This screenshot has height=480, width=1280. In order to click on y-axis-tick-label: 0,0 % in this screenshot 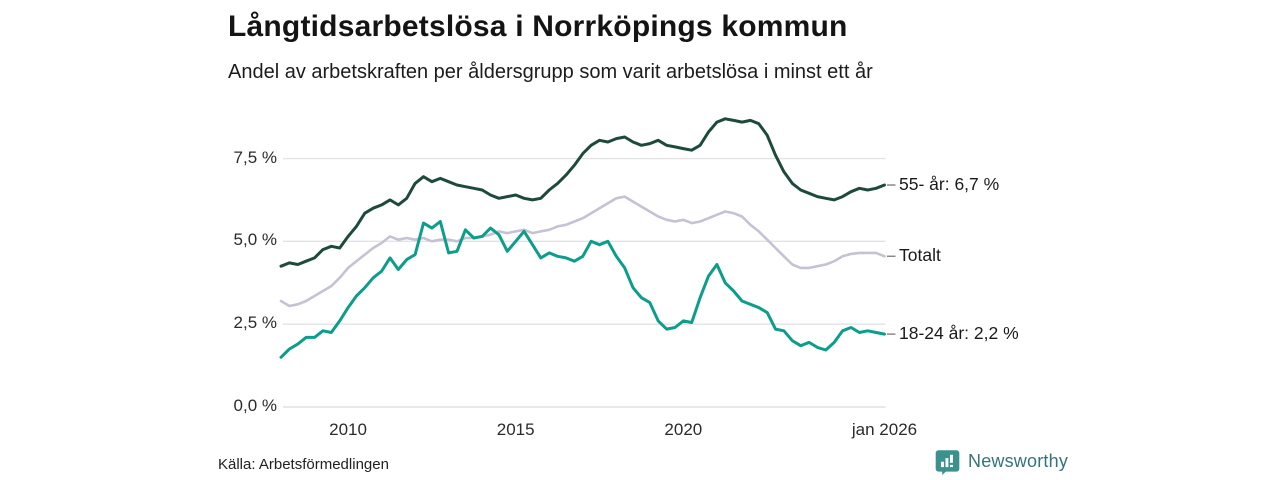, I will do `click(255, 405)`.